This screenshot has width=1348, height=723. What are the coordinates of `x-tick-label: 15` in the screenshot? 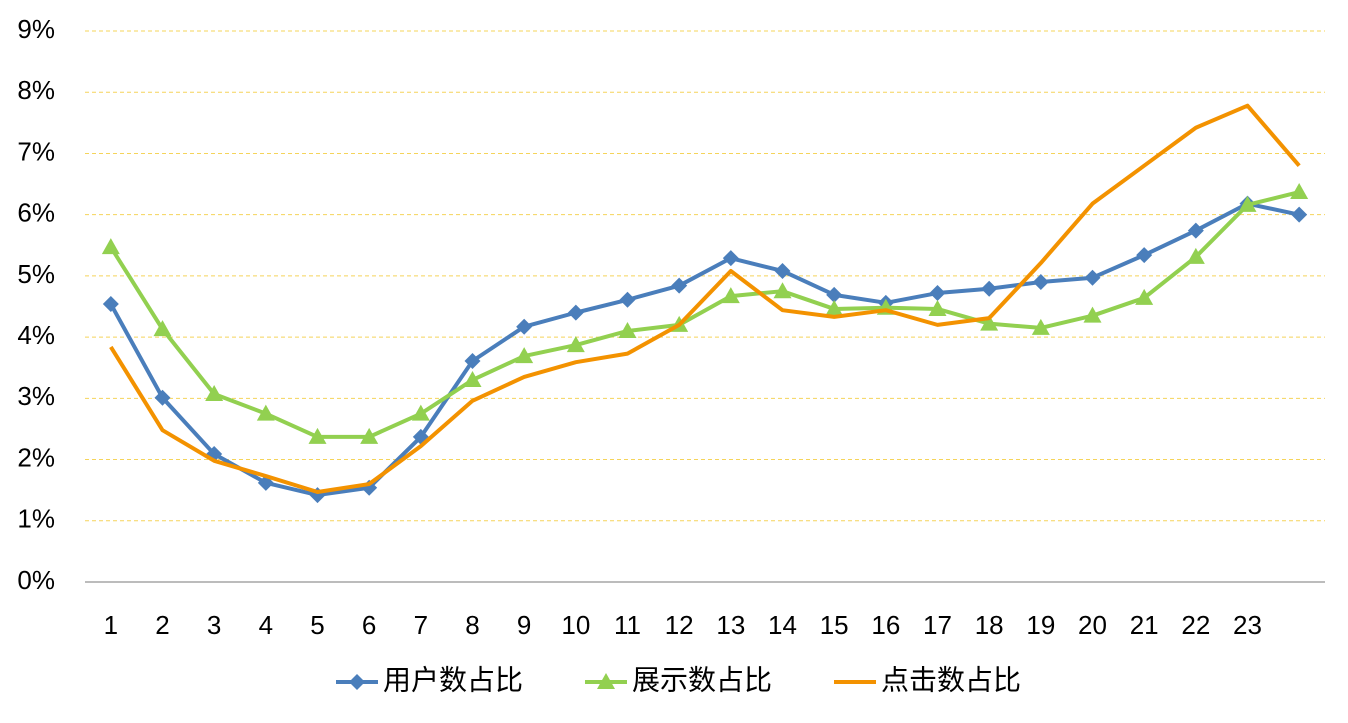 It's located at (834, 625).